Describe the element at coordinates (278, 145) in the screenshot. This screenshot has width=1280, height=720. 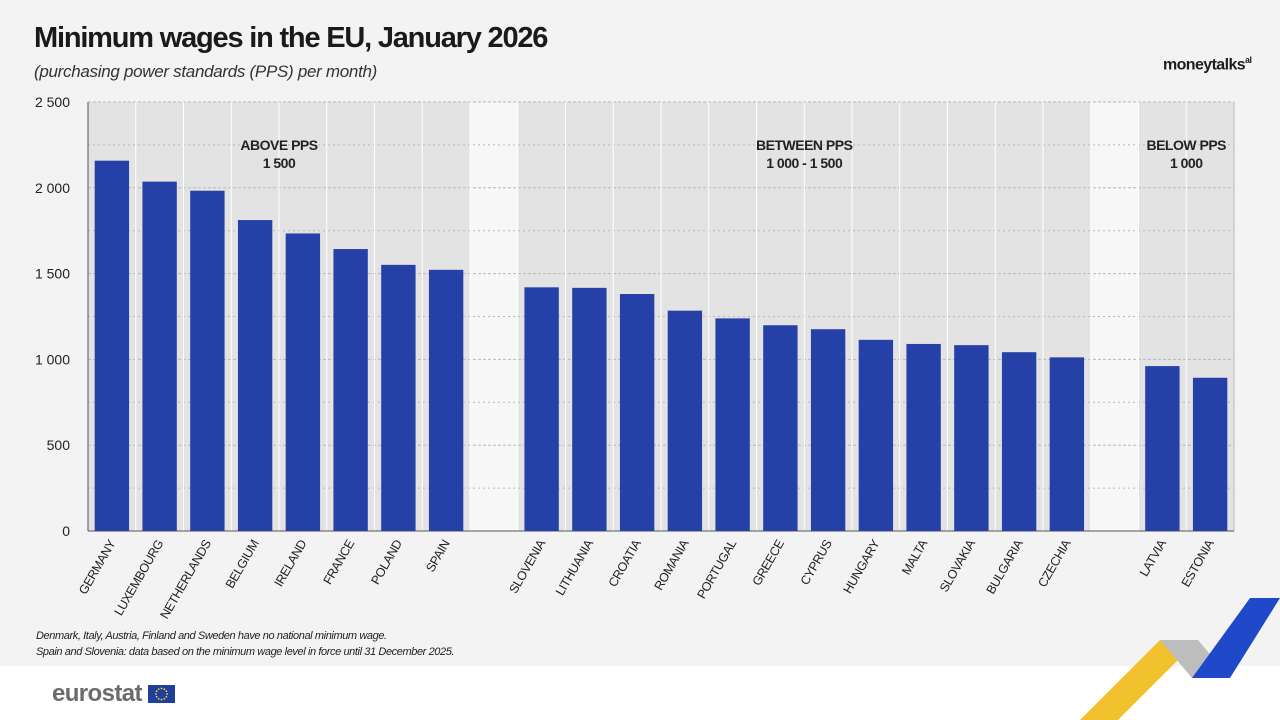
I see `group-label-line1: ABOVE PPS` at that location.